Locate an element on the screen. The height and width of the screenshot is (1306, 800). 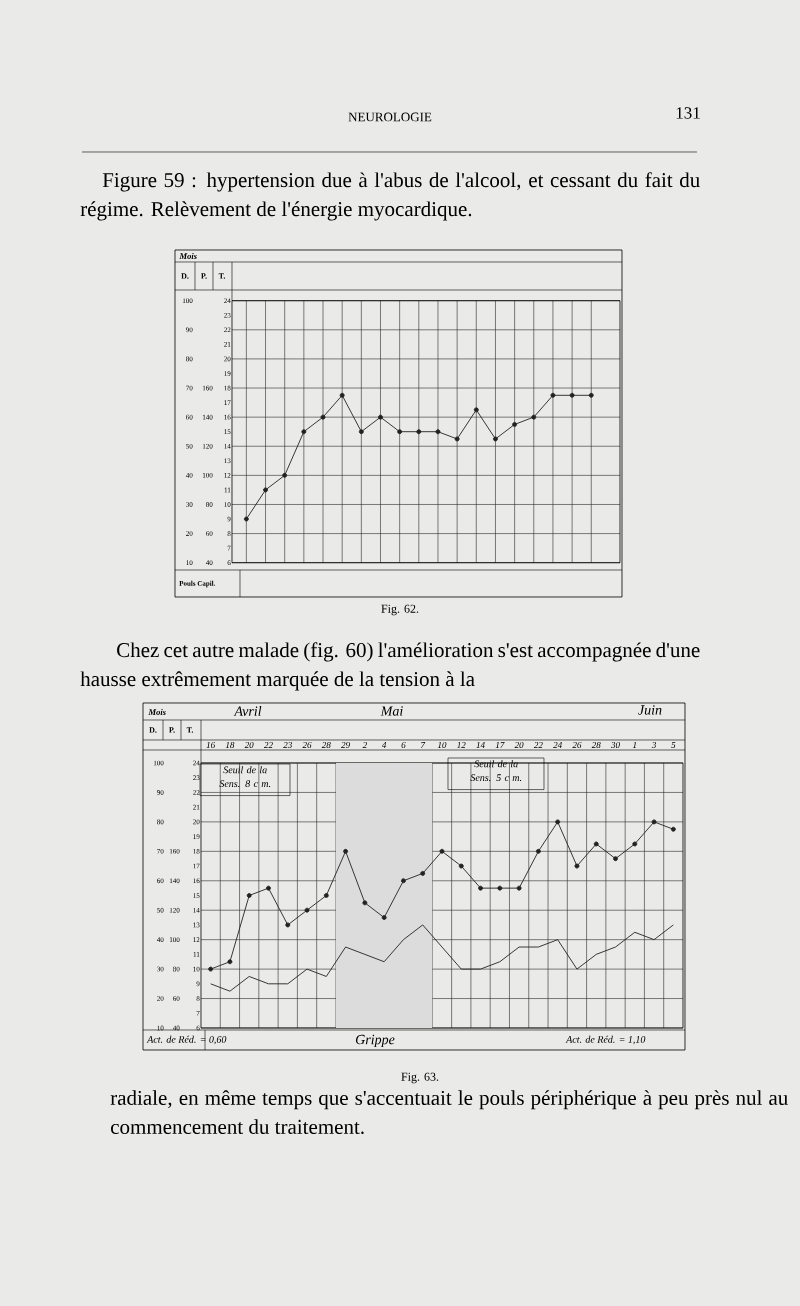
x-tick-label: 14 is located at coordinates (480, 745).